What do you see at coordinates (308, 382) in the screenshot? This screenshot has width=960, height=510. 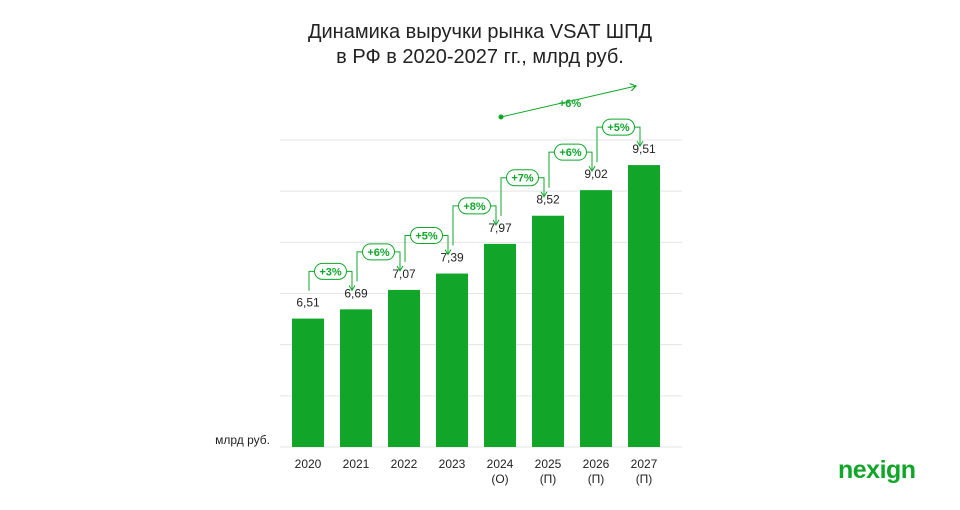 I see `bar-2020` at bounding box center [308, 382].